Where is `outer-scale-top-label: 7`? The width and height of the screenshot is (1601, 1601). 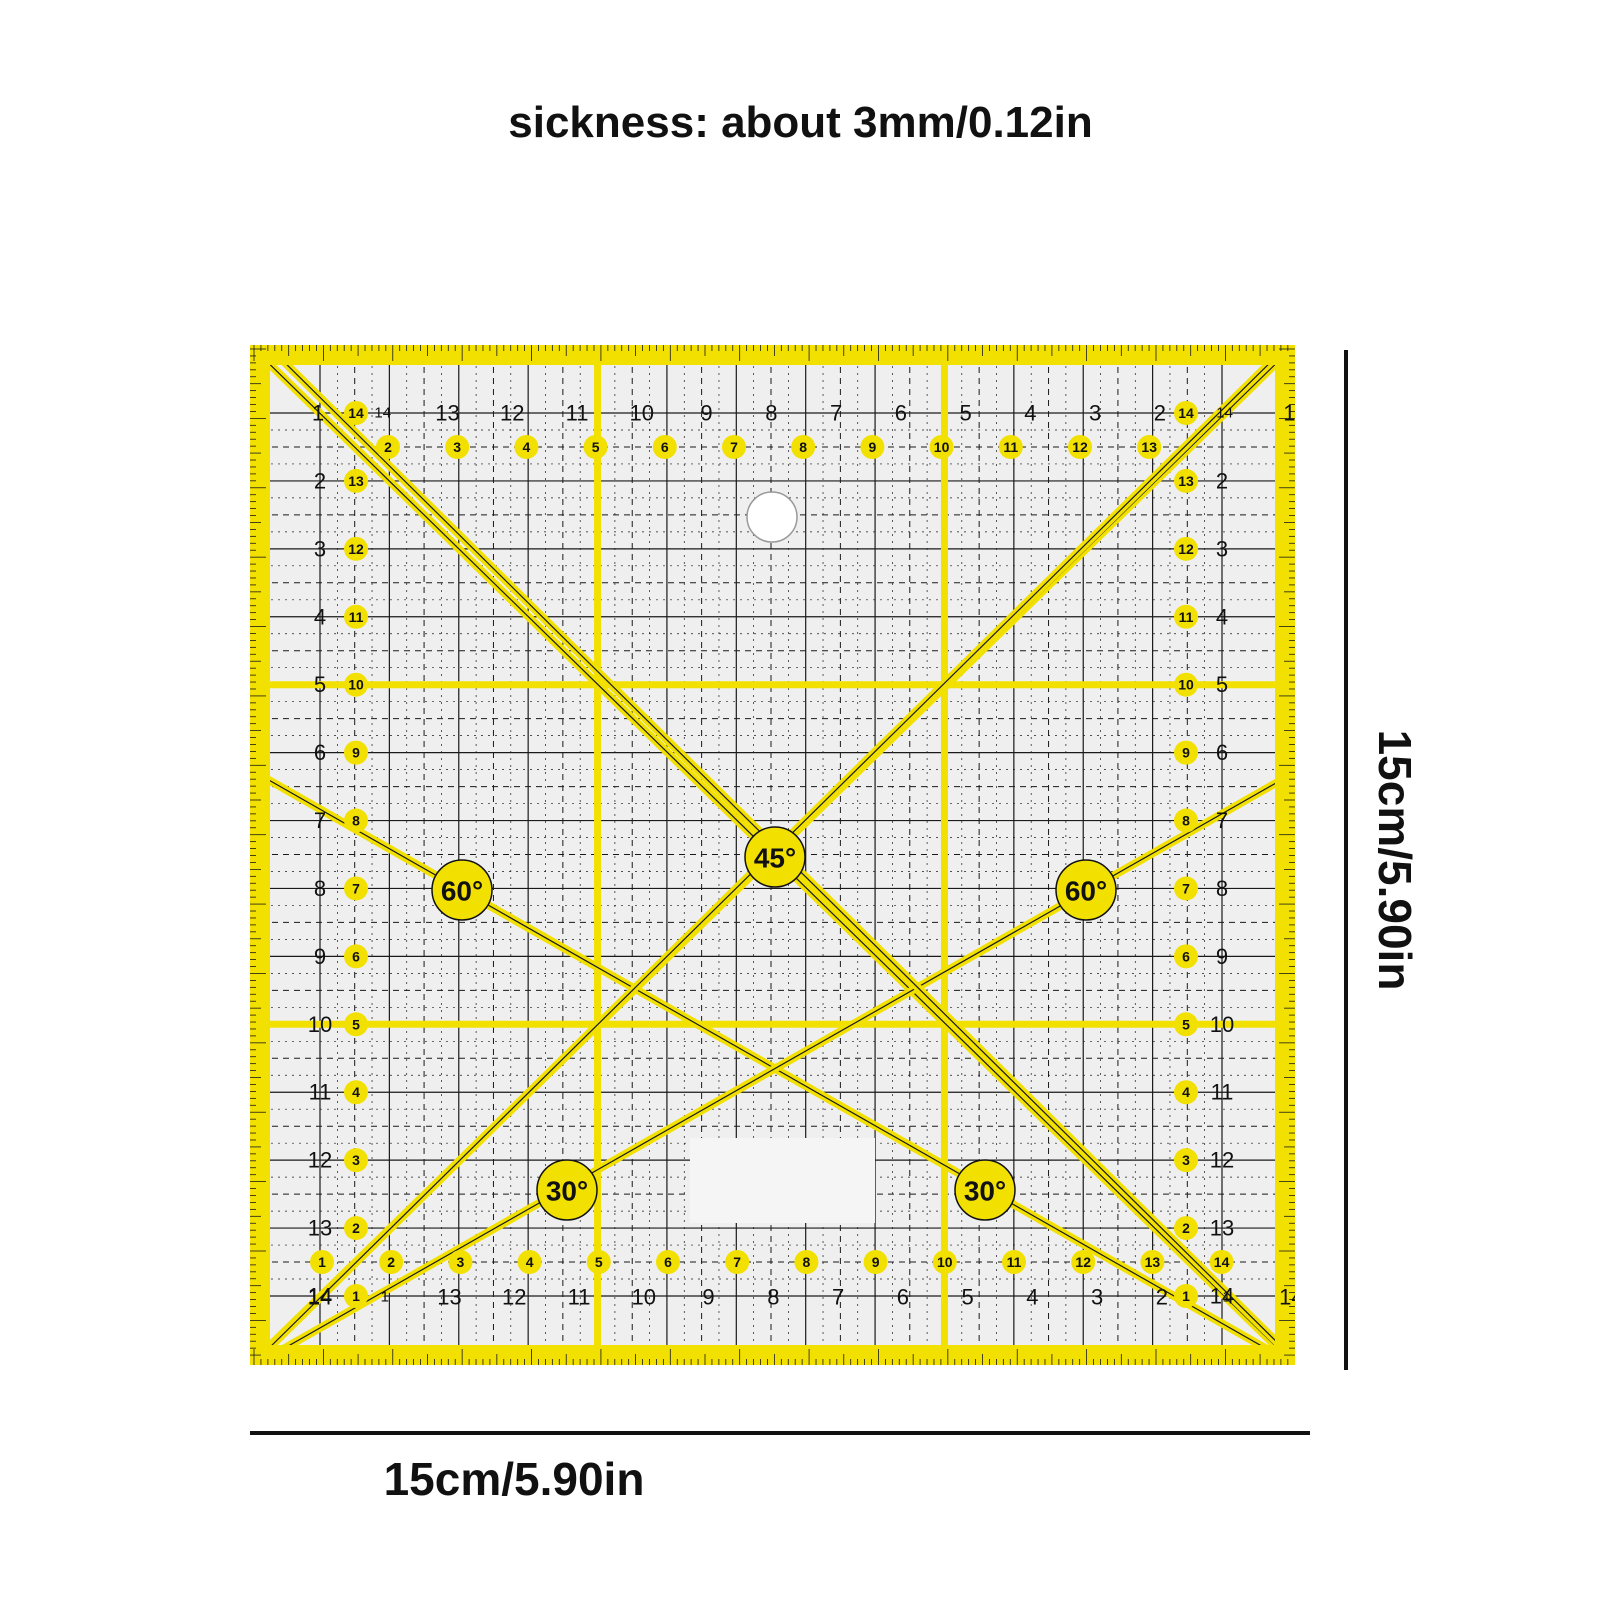 outer-scale-top-label: 7 is located at coordinates (836, 413).